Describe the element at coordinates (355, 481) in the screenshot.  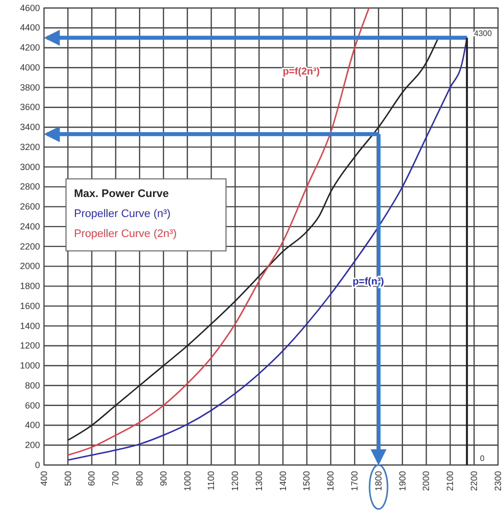
I see `x-tick-label: 1700` at that location.